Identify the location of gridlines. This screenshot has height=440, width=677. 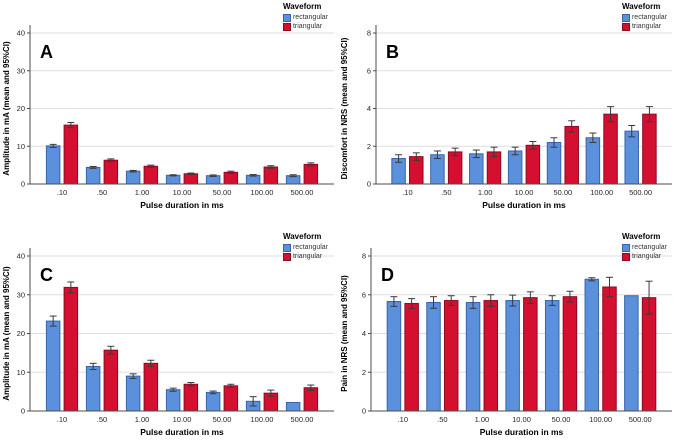
(521, 314).